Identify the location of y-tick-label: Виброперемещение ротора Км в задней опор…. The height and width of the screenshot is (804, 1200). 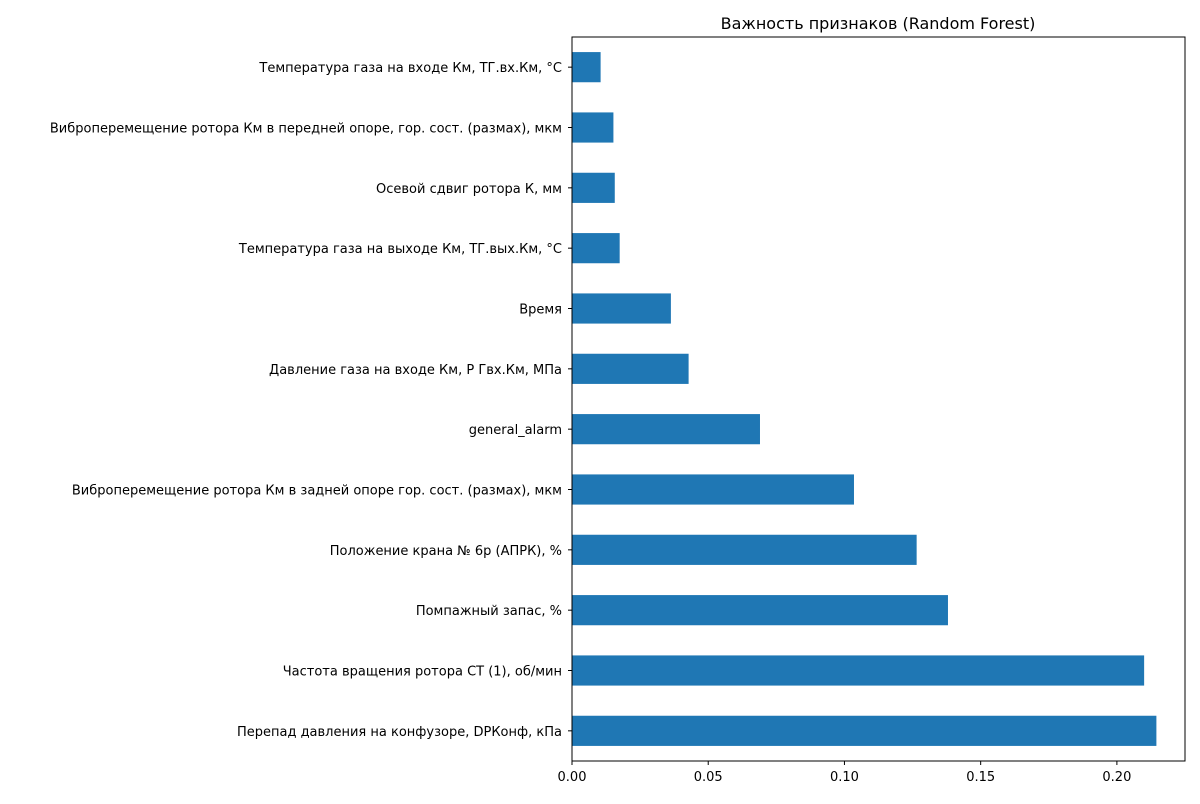
(317, 491).